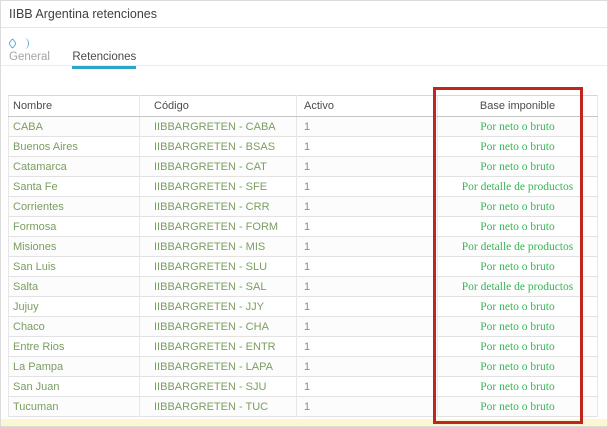 Image resolution: width=608 pixels, height=427 pixels. I want to click on cell-codigo: IIBBARGRETEN - SAL, so click(218, 286).